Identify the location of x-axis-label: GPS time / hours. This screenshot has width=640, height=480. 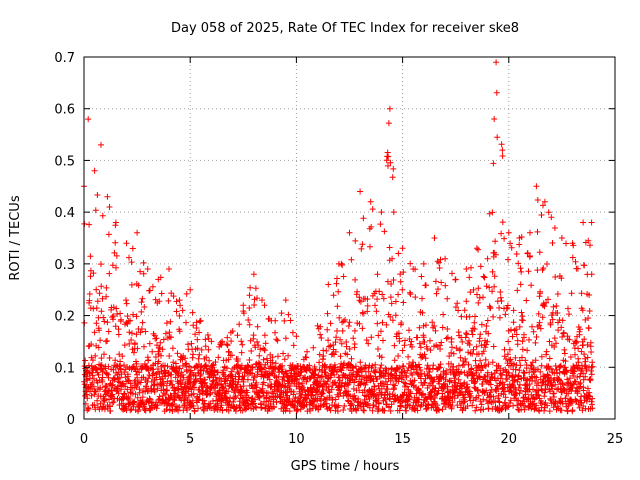
(345, 466).